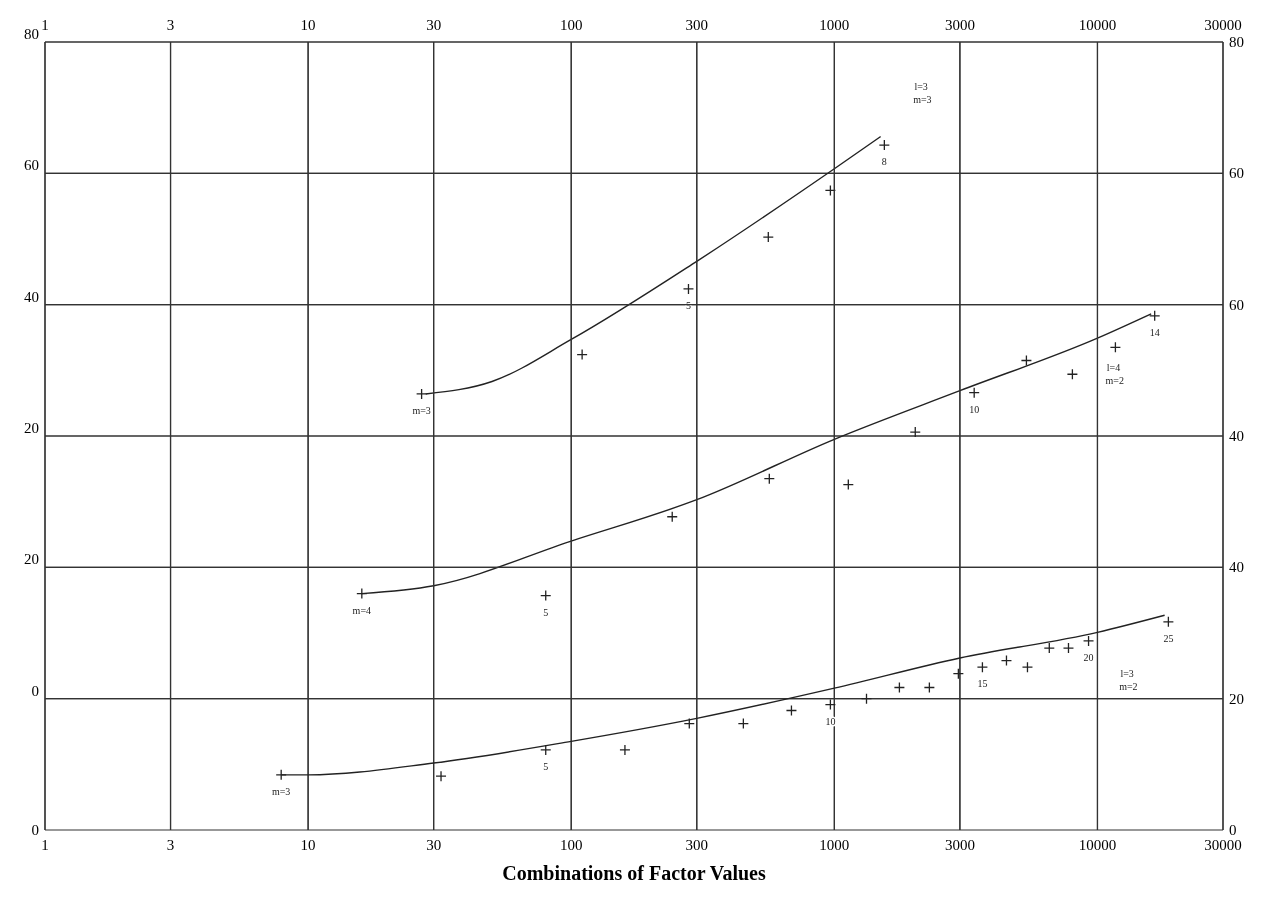  What do you see at coordinates (884, 162) in the screenshot?
I see `annotation: 8` at bounding box center [884, 162].